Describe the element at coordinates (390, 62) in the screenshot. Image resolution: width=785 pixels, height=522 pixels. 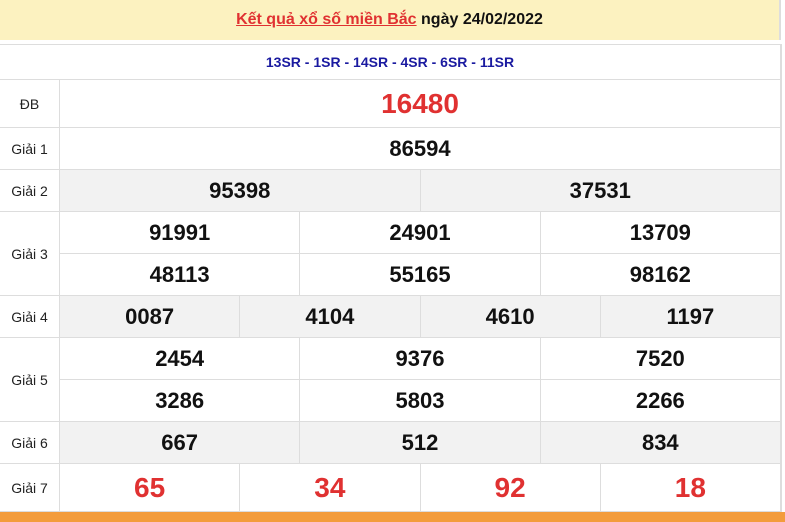
I see `ticket-codes: 13SR - 1SR - 14SR - 4SR - 6SR - 11SR` at that location.